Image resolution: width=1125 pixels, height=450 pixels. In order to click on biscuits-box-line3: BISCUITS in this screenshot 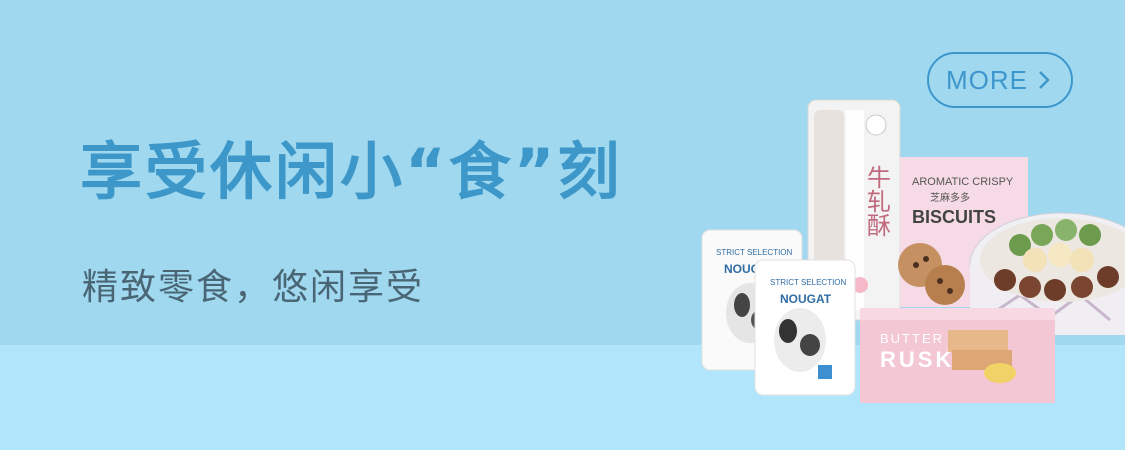, I will do `click(954, 217)`.